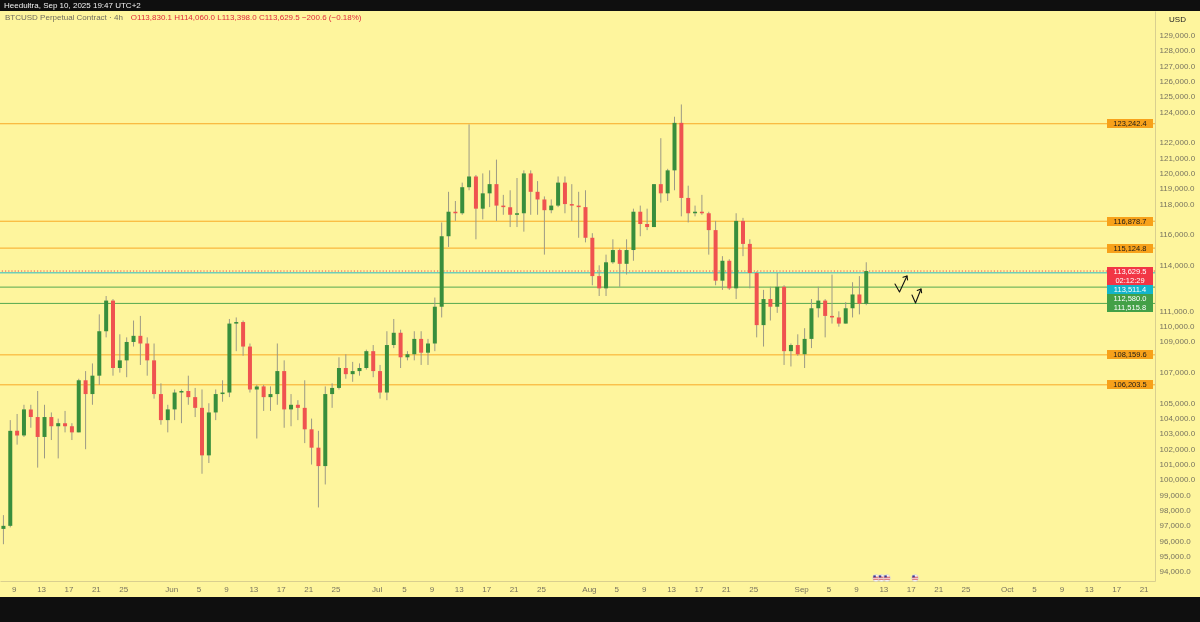 This screenshot has height=622, width=1200. What do you see at coordinates (1175, 556) in the screenshot?
I see `y-tick-label: 95,000.0` at bounding box center [1175, 556].